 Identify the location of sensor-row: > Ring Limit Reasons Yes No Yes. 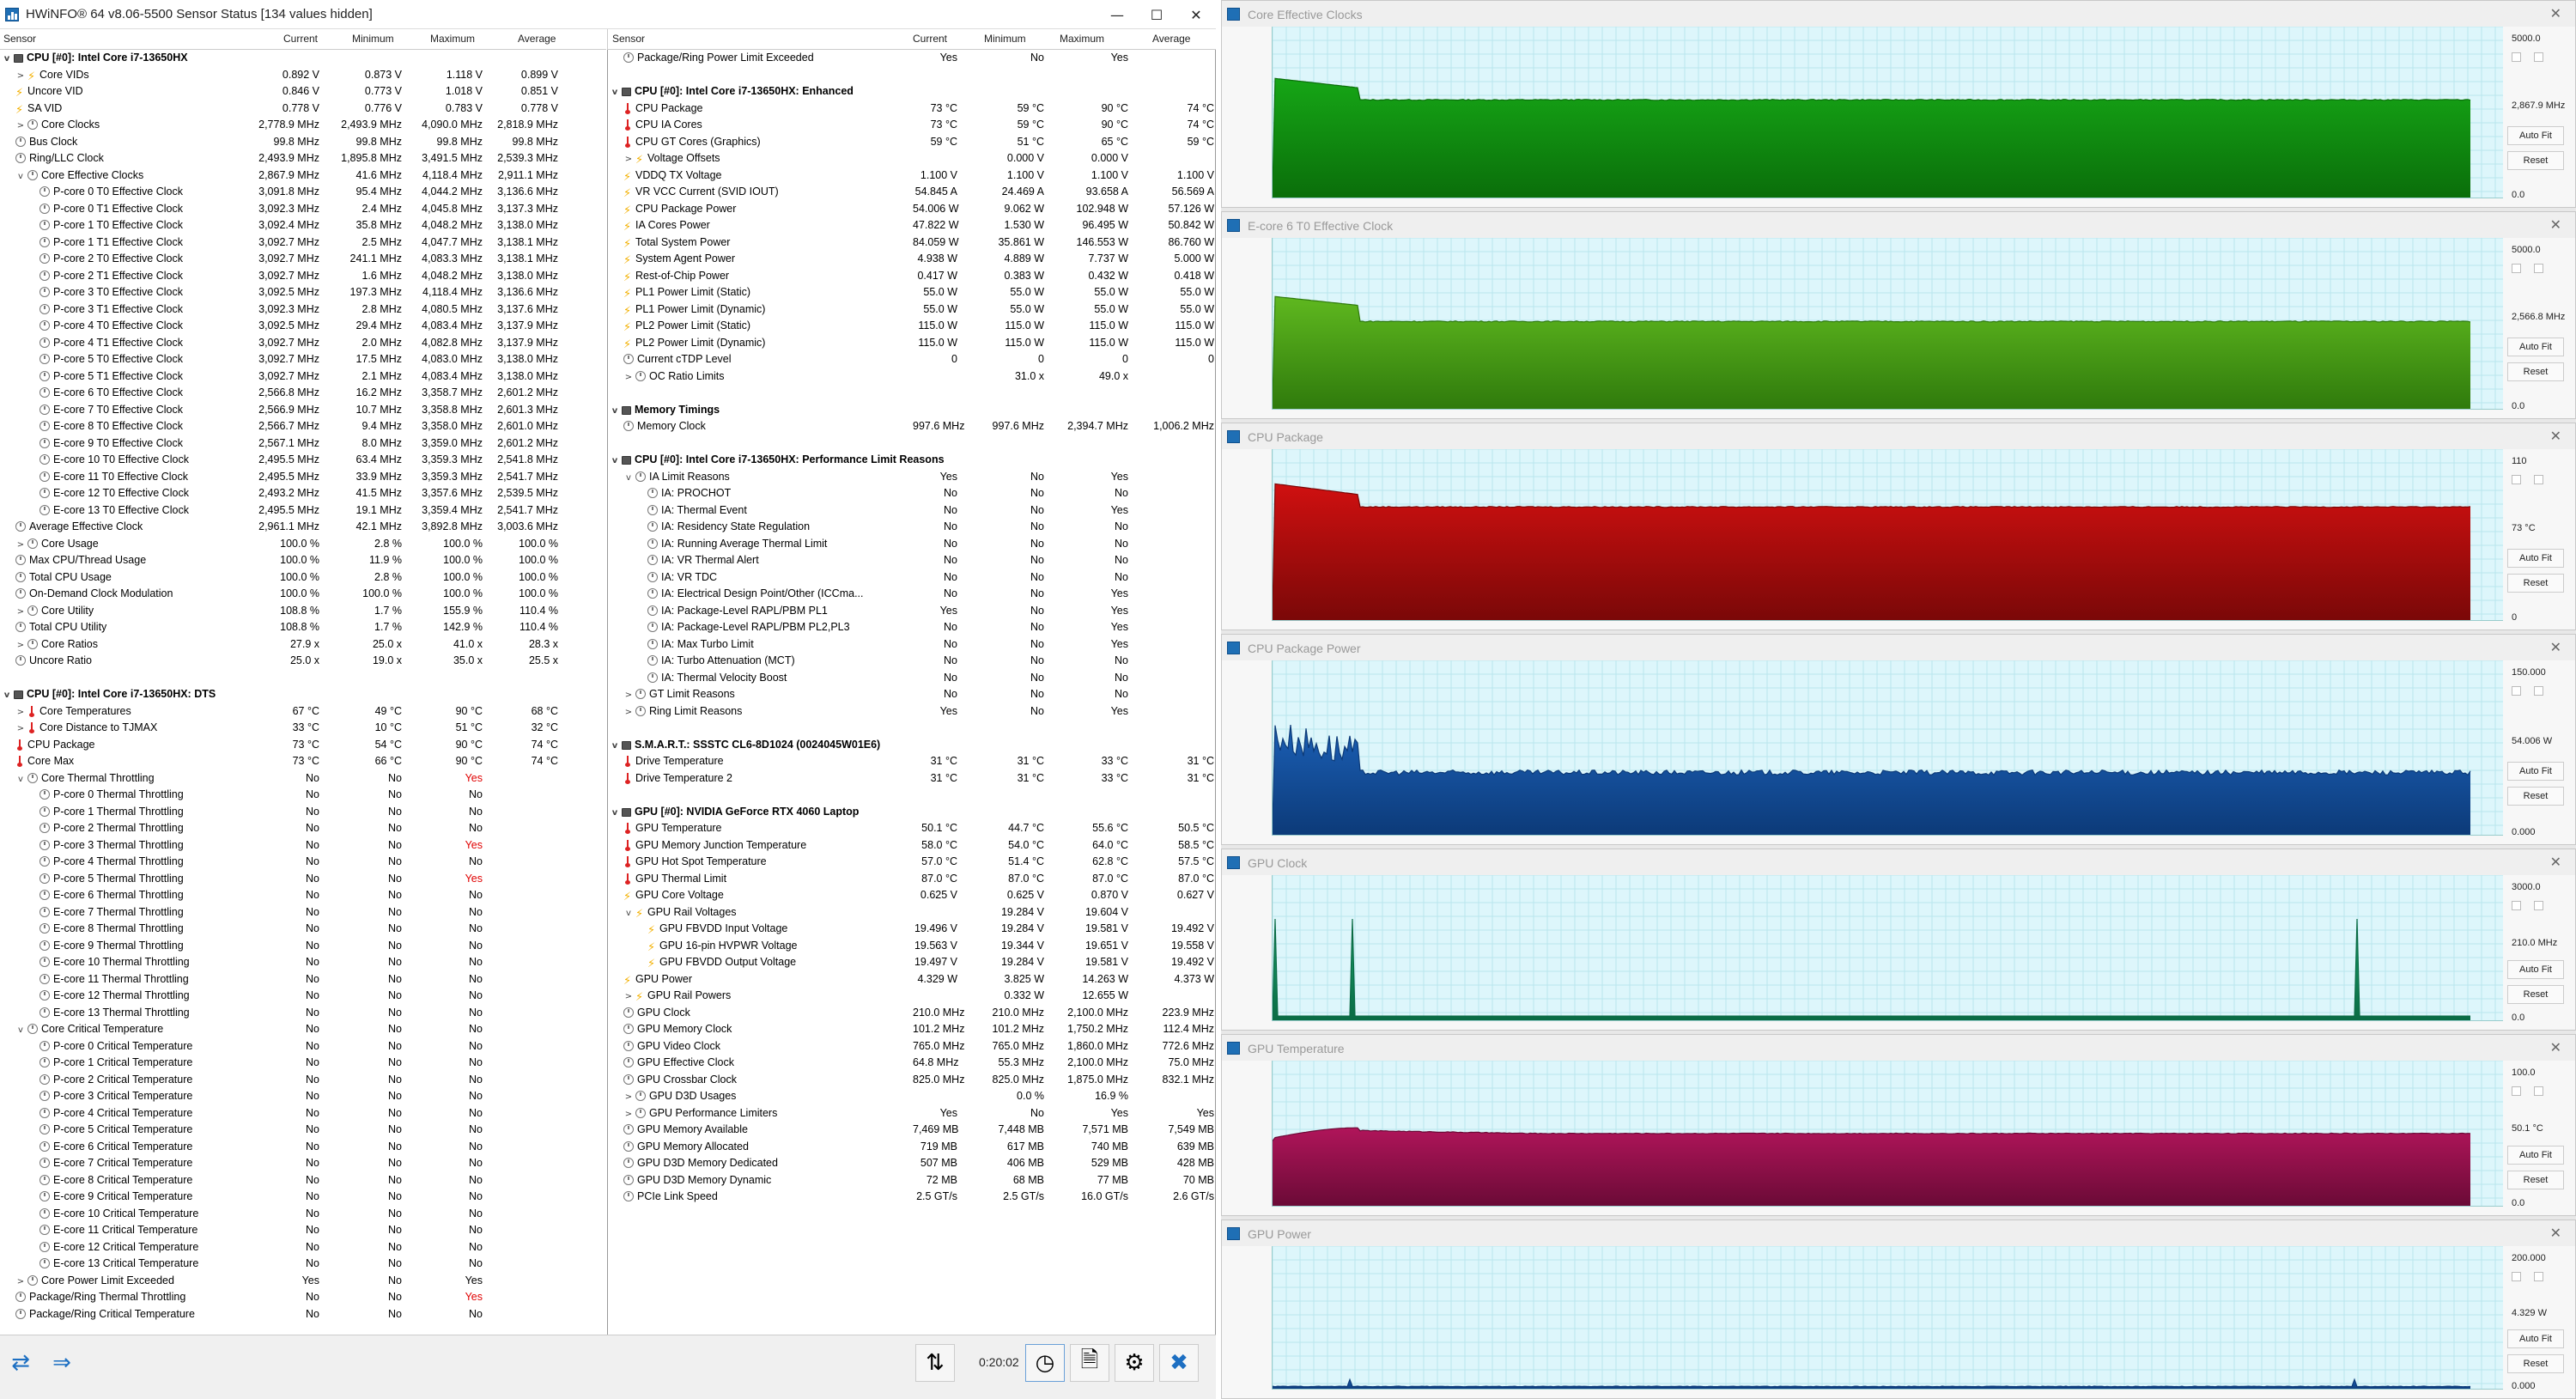
(912, 712).